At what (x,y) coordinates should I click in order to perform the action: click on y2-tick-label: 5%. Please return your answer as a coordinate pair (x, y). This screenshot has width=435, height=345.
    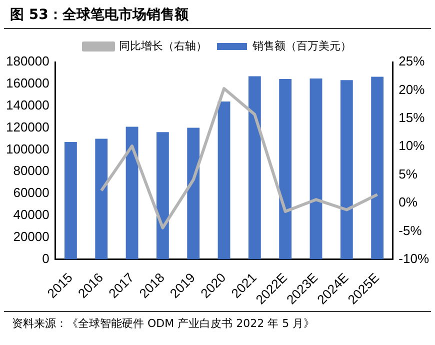
    Looking at the image, I should click on (408, 174).